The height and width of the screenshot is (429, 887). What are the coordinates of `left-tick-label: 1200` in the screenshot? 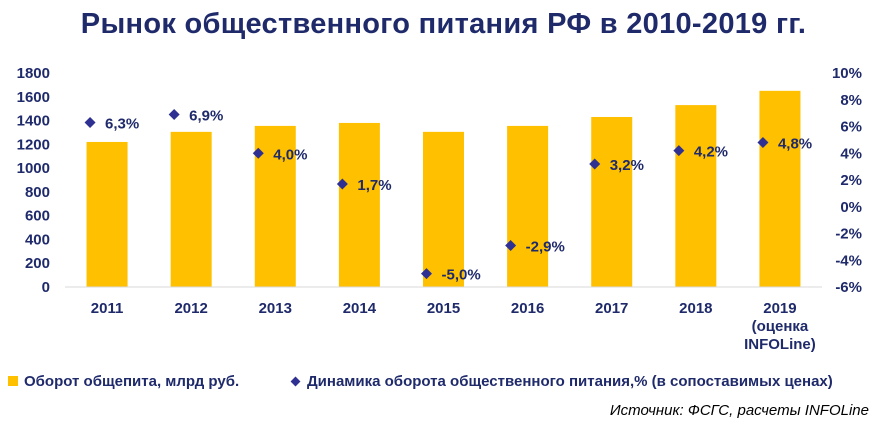 It's located at (33, 144).